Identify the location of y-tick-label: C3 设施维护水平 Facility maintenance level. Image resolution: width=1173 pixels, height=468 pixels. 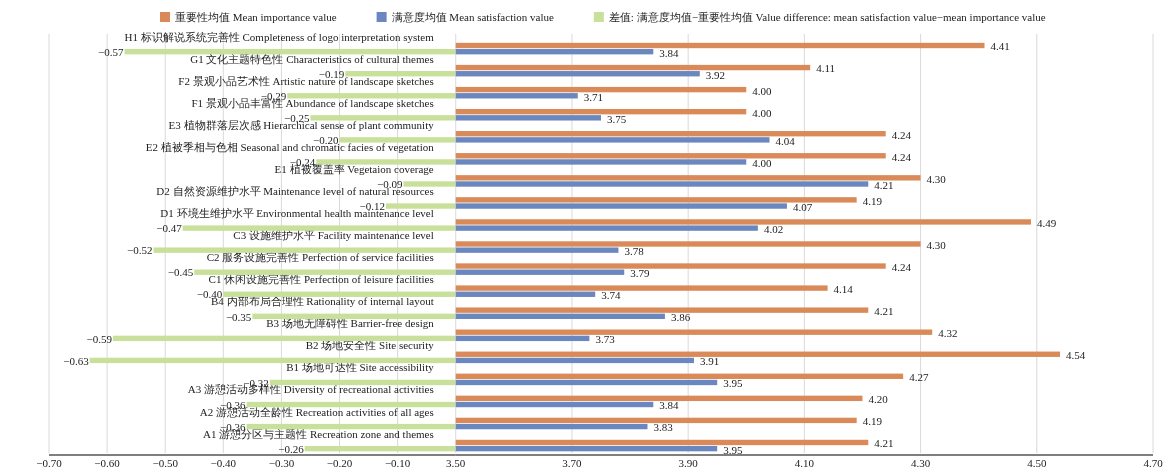
(333, 235).